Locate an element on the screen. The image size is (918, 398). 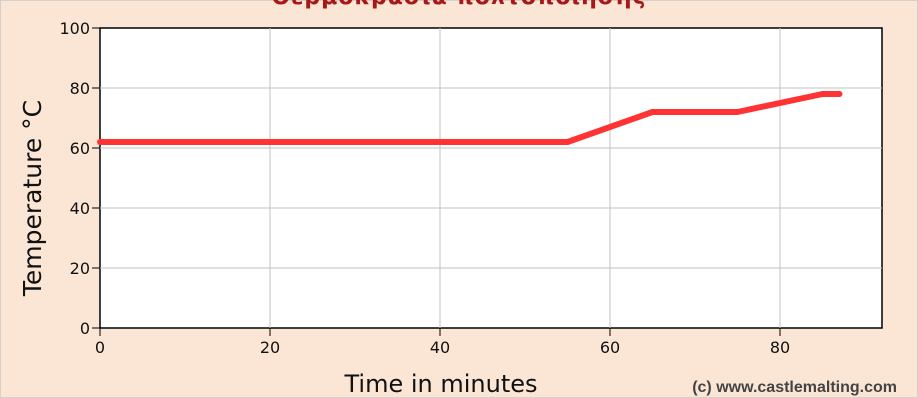
x-tick-label: 20 is located at coordinates (270, 347).